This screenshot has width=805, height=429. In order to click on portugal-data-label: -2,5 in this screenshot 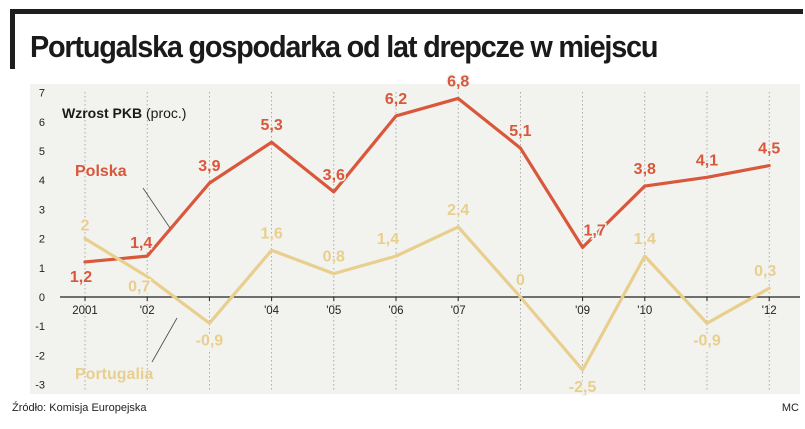, I will do `click(583, 387)`.